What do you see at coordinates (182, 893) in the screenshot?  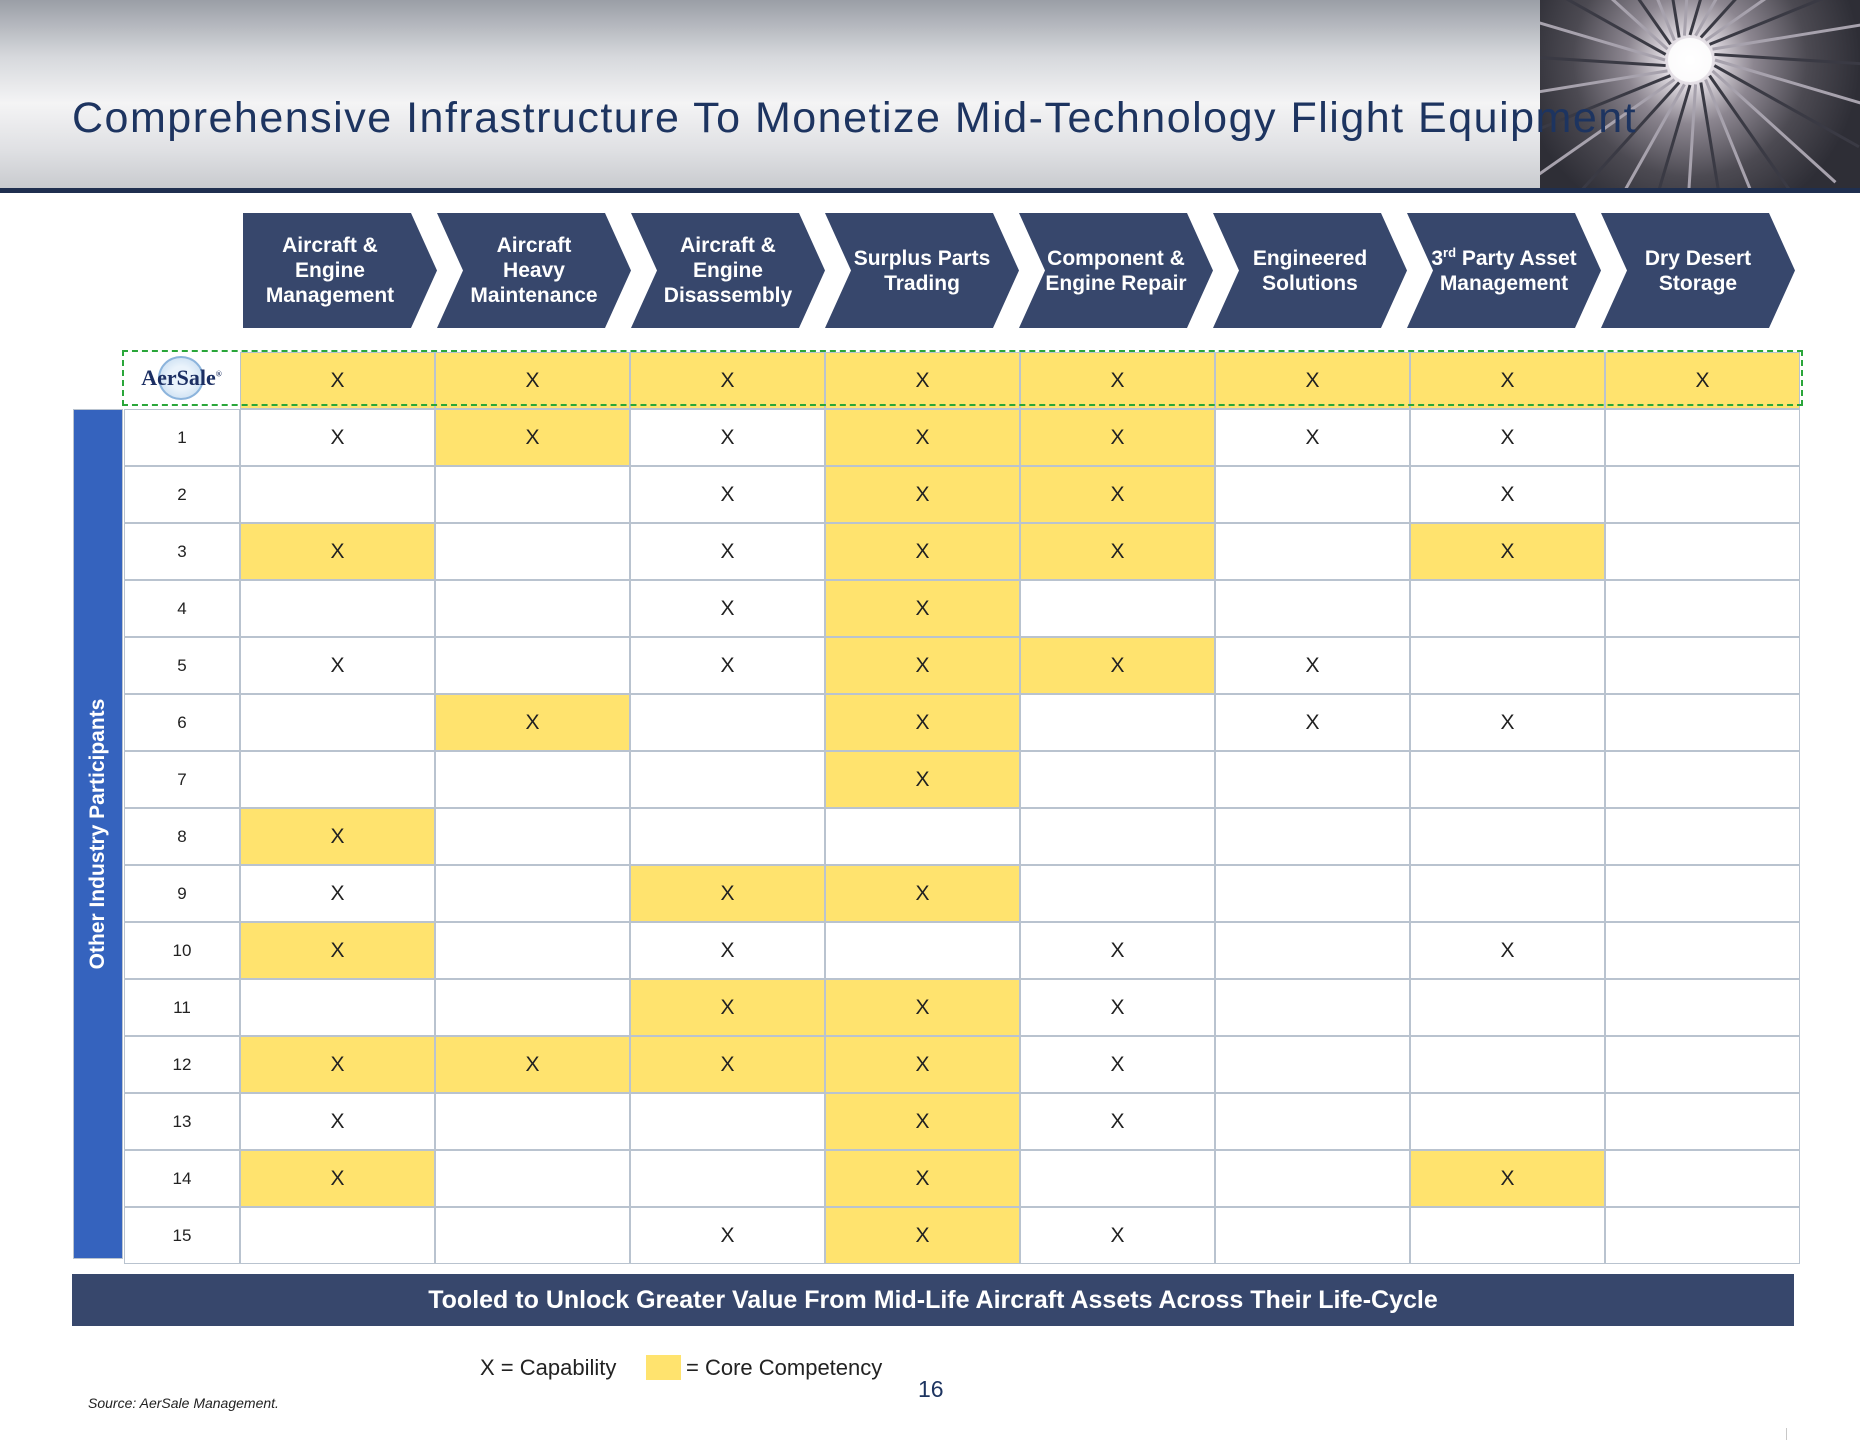 I see `participant-number: 9` at bounding box center [182, 893].